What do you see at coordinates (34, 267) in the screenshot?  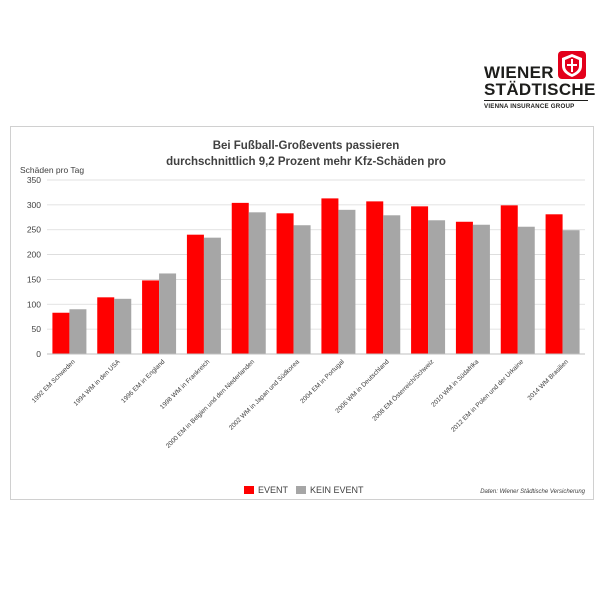 I see `y-axis-ticks: 0 50 100 150 200 250 300 350` at bounding box center [34, 267].